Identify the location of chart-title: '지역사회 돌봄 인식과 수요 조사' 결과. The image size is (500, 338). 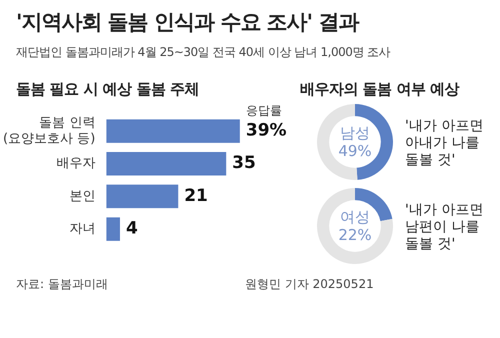
(187, 22).